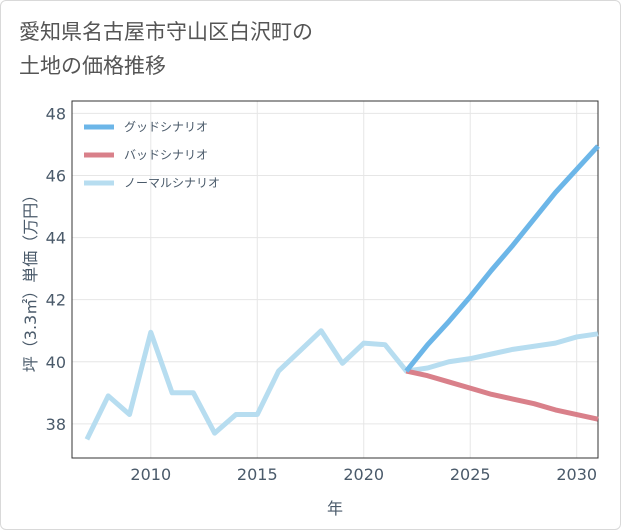 The width and height of the screenshot is (621, 530). Describe the element at coordinates (172, 183) in the screenshot. I see `legend-label: ノーマルシナリオ` at that location.